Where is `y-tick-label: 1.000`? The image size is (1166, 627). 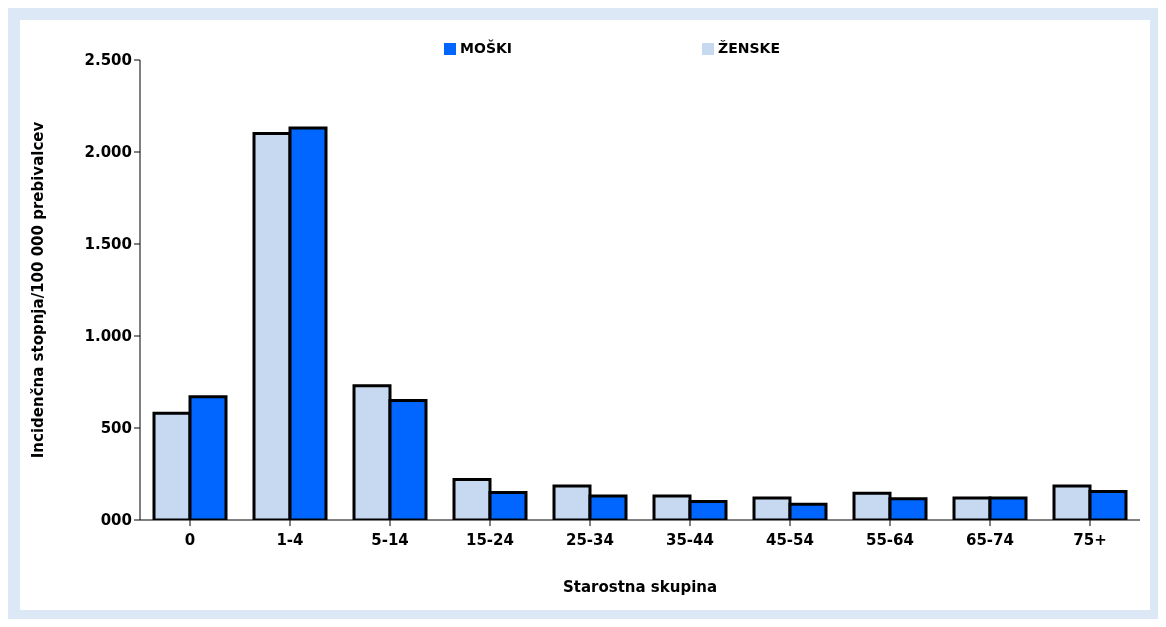
y-tick-label: 1.000 is located at coordinates (108, 336).